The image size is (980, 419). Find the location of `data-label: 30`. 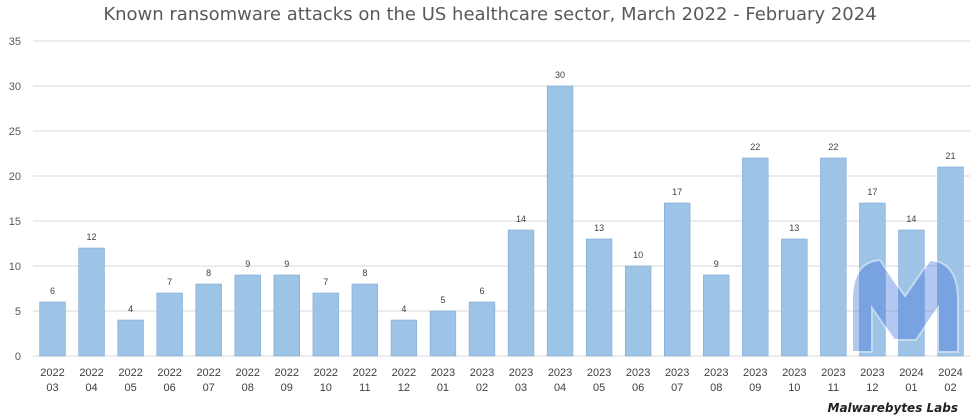

data-label: 30 is located at coordinates (560, 75).